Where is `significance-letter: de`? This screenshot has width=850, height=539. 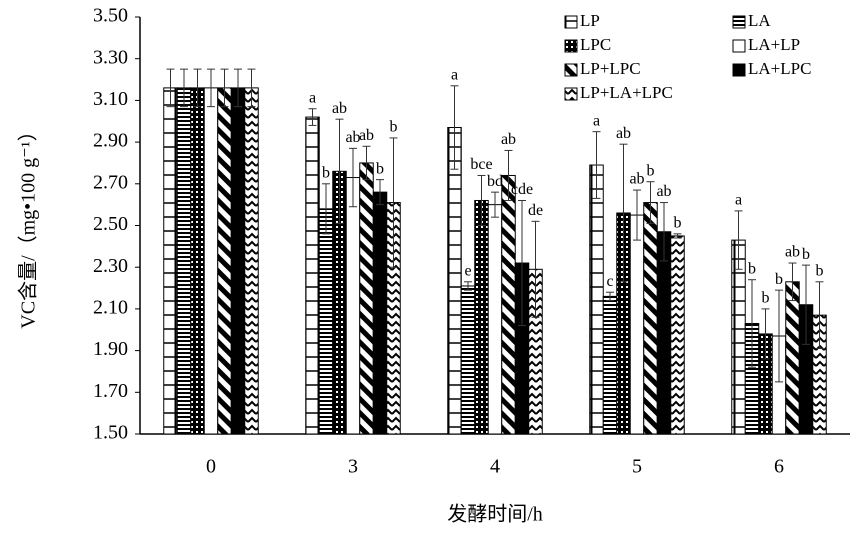 significance-letter: de is located at coordinates (535, 210).